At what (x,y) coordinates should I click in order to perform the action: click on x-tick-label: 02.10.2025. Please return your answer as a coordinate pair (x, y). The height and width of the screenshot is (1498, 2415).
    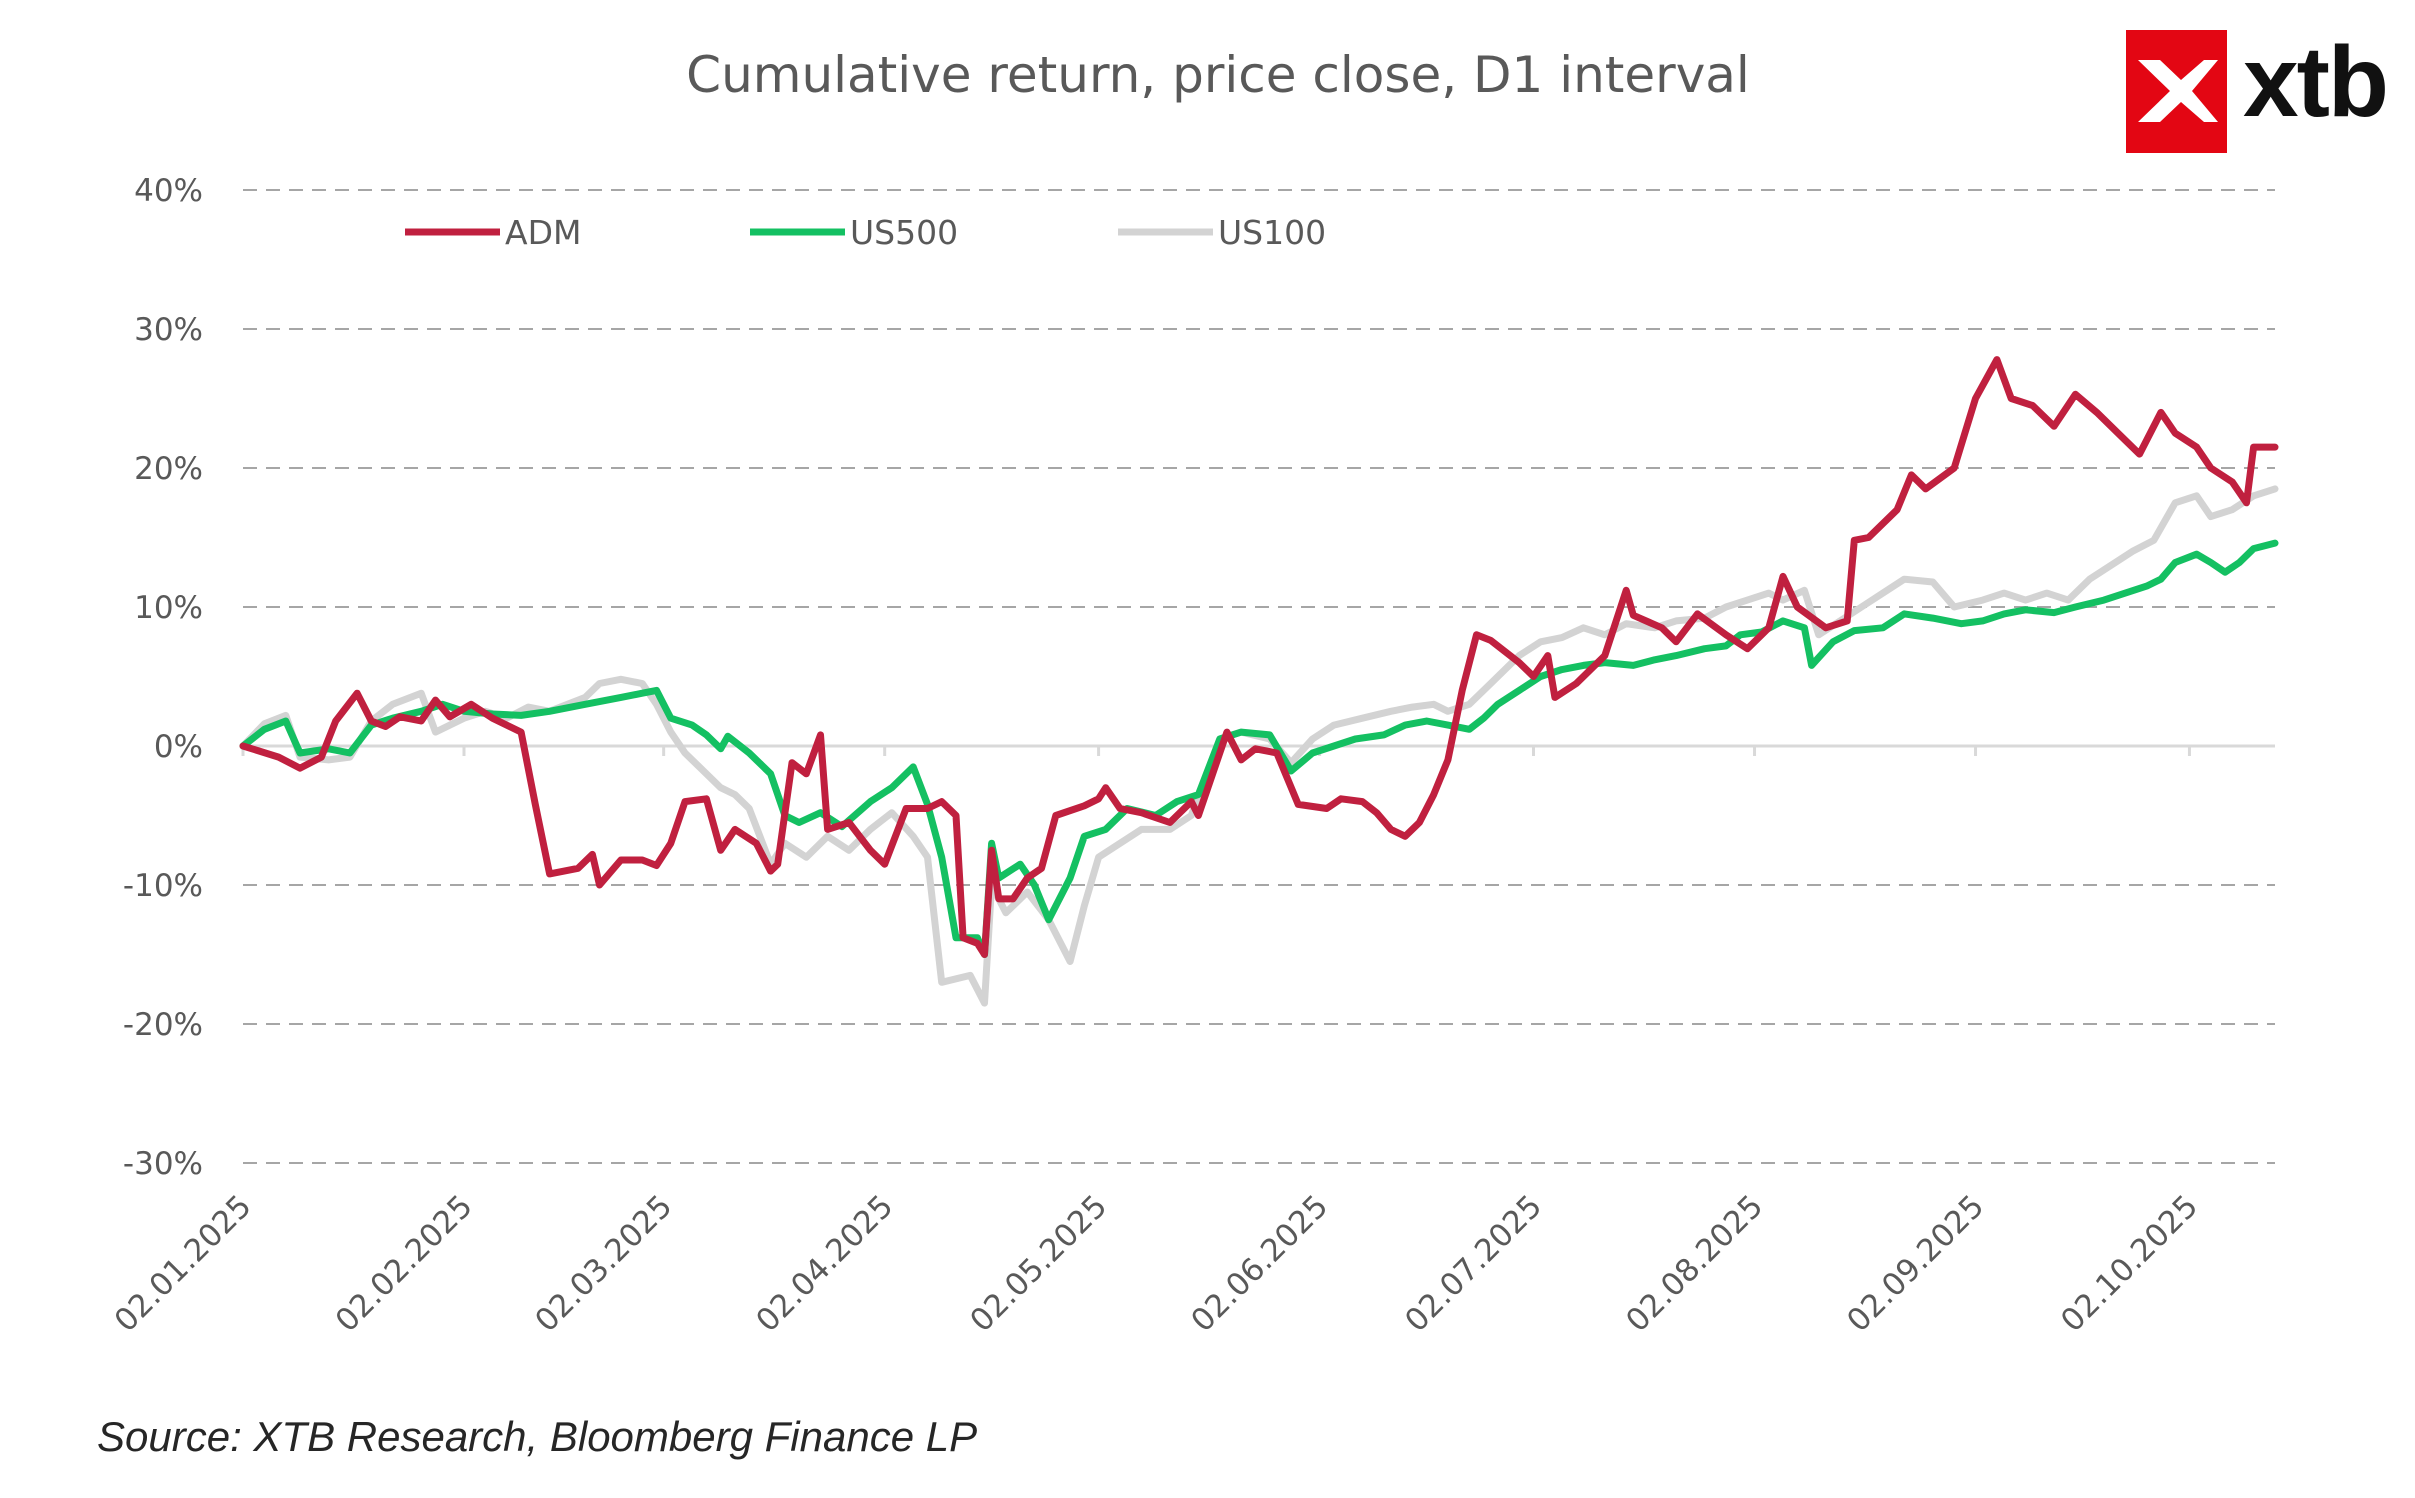
    Looking at the image, I should click on (2129, 1263).